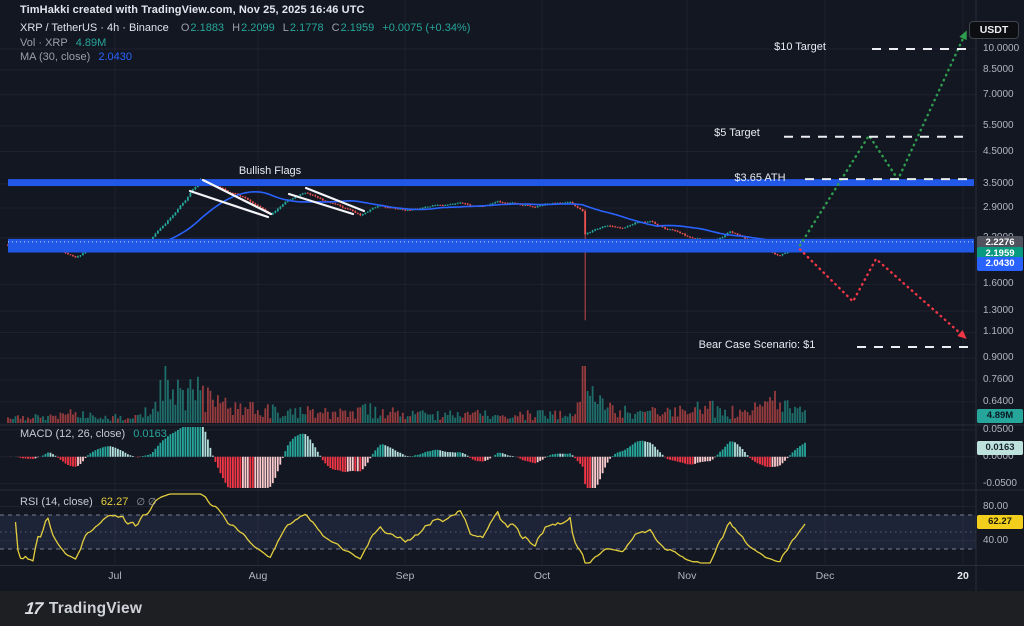 The height and width of the screenshot is (626, 1024). What do you see at coordinates (270, 171) in the screenshot?
I see `annotation-bullish-flags: Bullish Flags` at bounding box center [270, 171].